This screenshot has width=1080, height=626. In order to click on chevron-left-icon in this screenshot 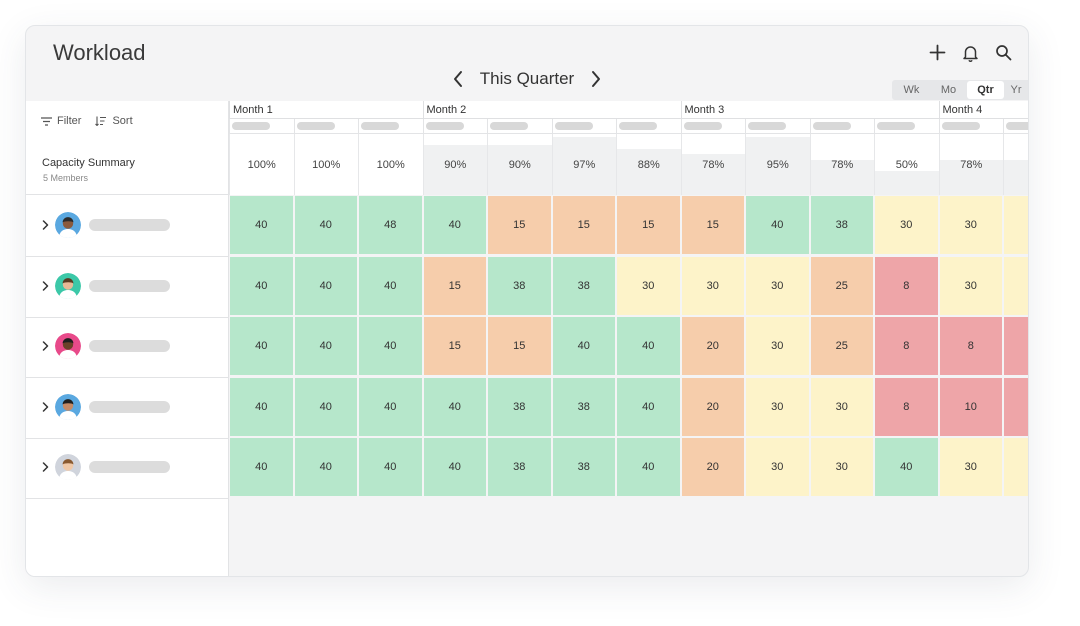, I will do `click(458, 79)`.